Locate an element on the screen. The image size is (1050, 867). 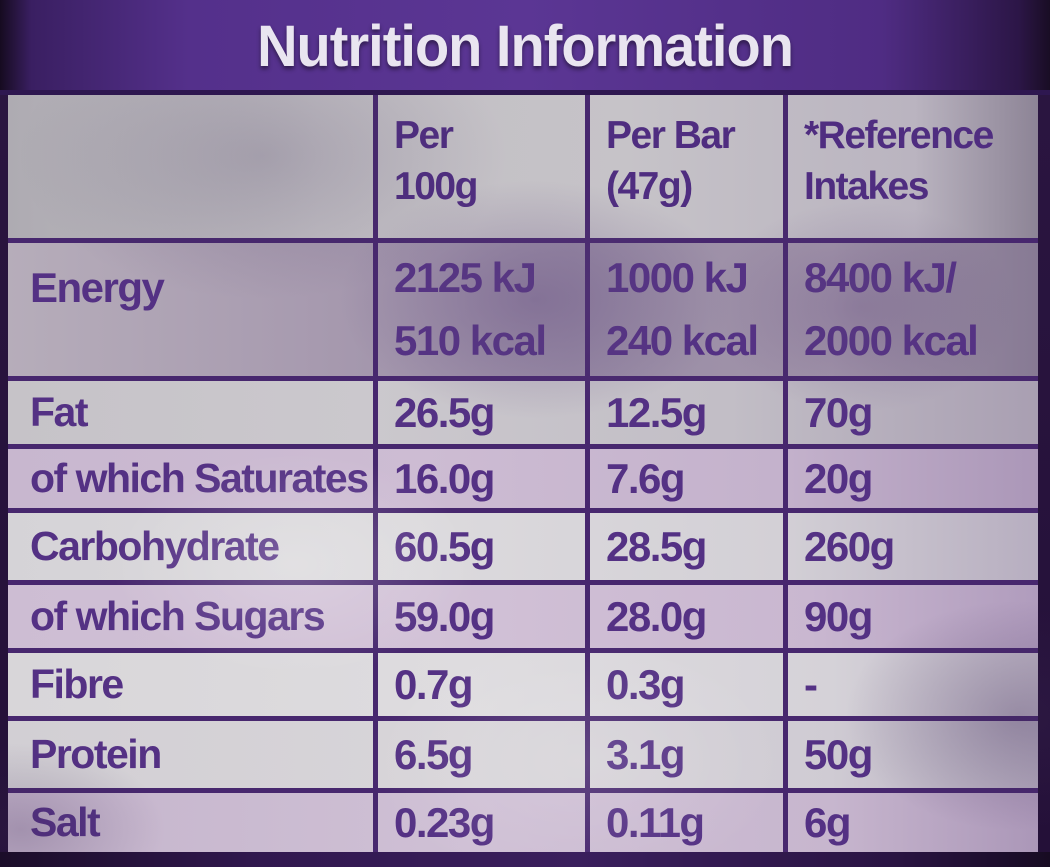
table-row-carbohydrate: Carbohydrate 60.5g 28.5g 260g is located at coordinates (523, 544).